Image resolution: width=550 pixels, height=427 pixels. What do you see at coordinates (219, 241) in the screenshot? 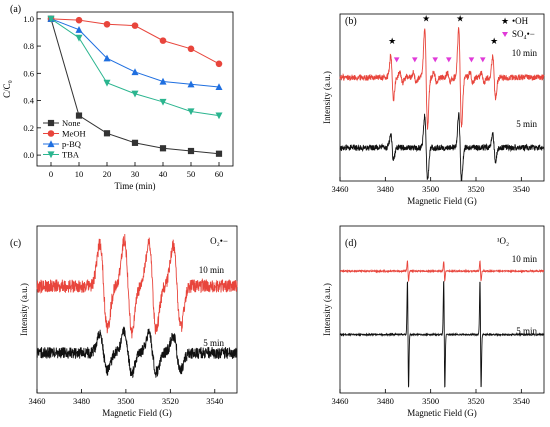
I see `superoxide-label: O₂•−` at bounding box center [219, 241].